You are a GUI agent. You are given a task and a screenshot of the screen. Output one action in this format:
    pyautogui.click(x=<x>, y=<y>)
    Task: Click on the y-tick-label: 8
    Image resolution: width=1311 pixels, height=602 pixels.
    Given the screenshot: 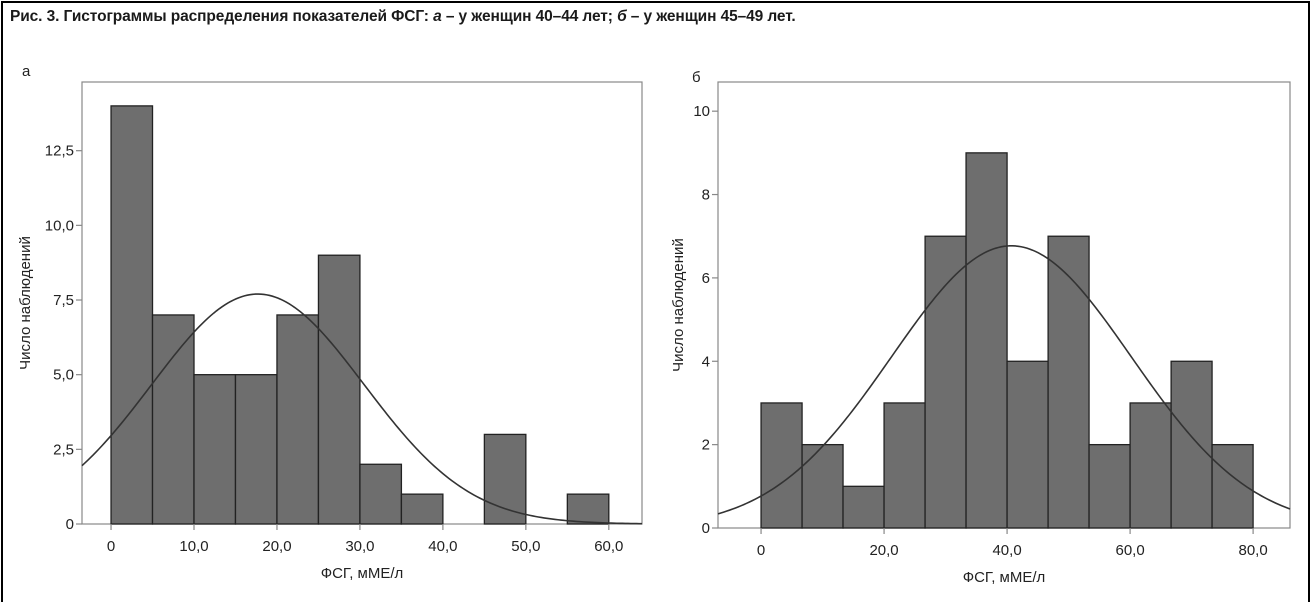 What is the action you would take?
    pyautogui.click(x=706, y=195)
    